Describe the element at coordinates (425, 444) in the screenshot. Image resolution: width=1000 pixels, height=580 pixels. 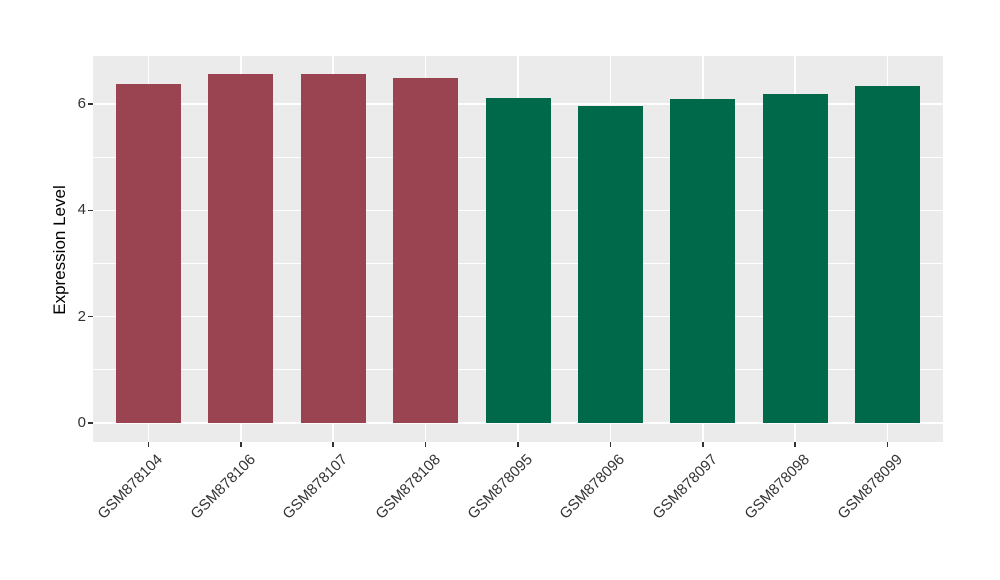
I see `x-tick-mark-GSM878108` at that location.